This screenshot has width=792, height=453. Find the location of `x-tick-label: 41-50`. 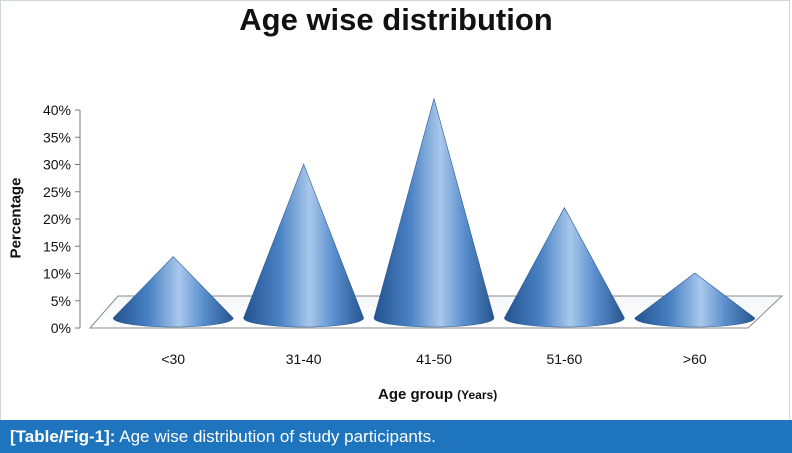

x-tick-label: 41-50 is located at coordinates (434, 359).